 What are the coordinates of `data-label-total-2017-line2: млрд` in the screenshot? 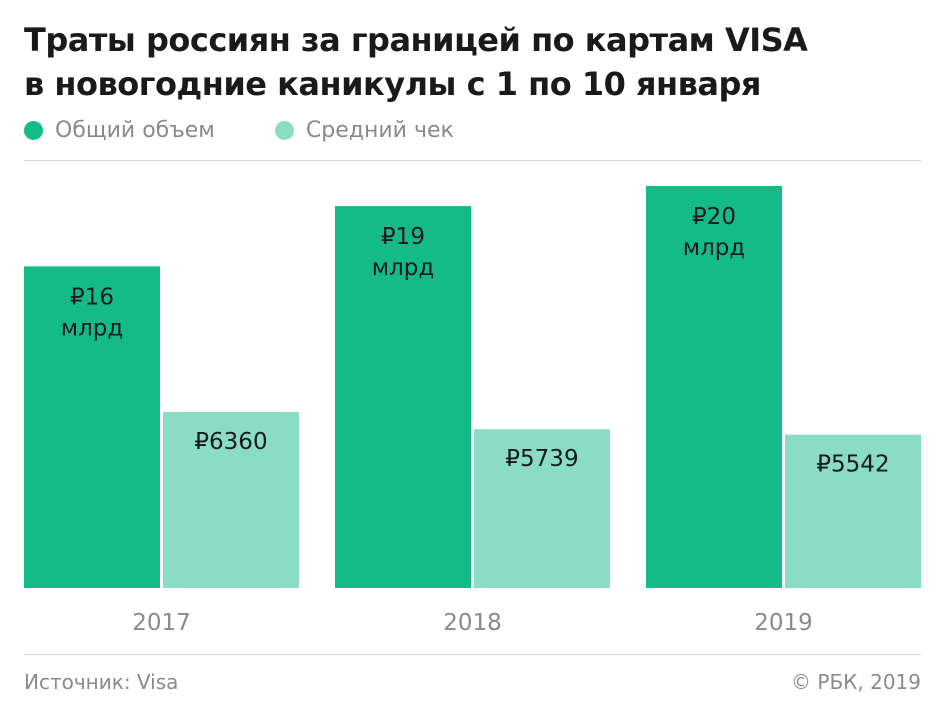 It's located at (92, 328).